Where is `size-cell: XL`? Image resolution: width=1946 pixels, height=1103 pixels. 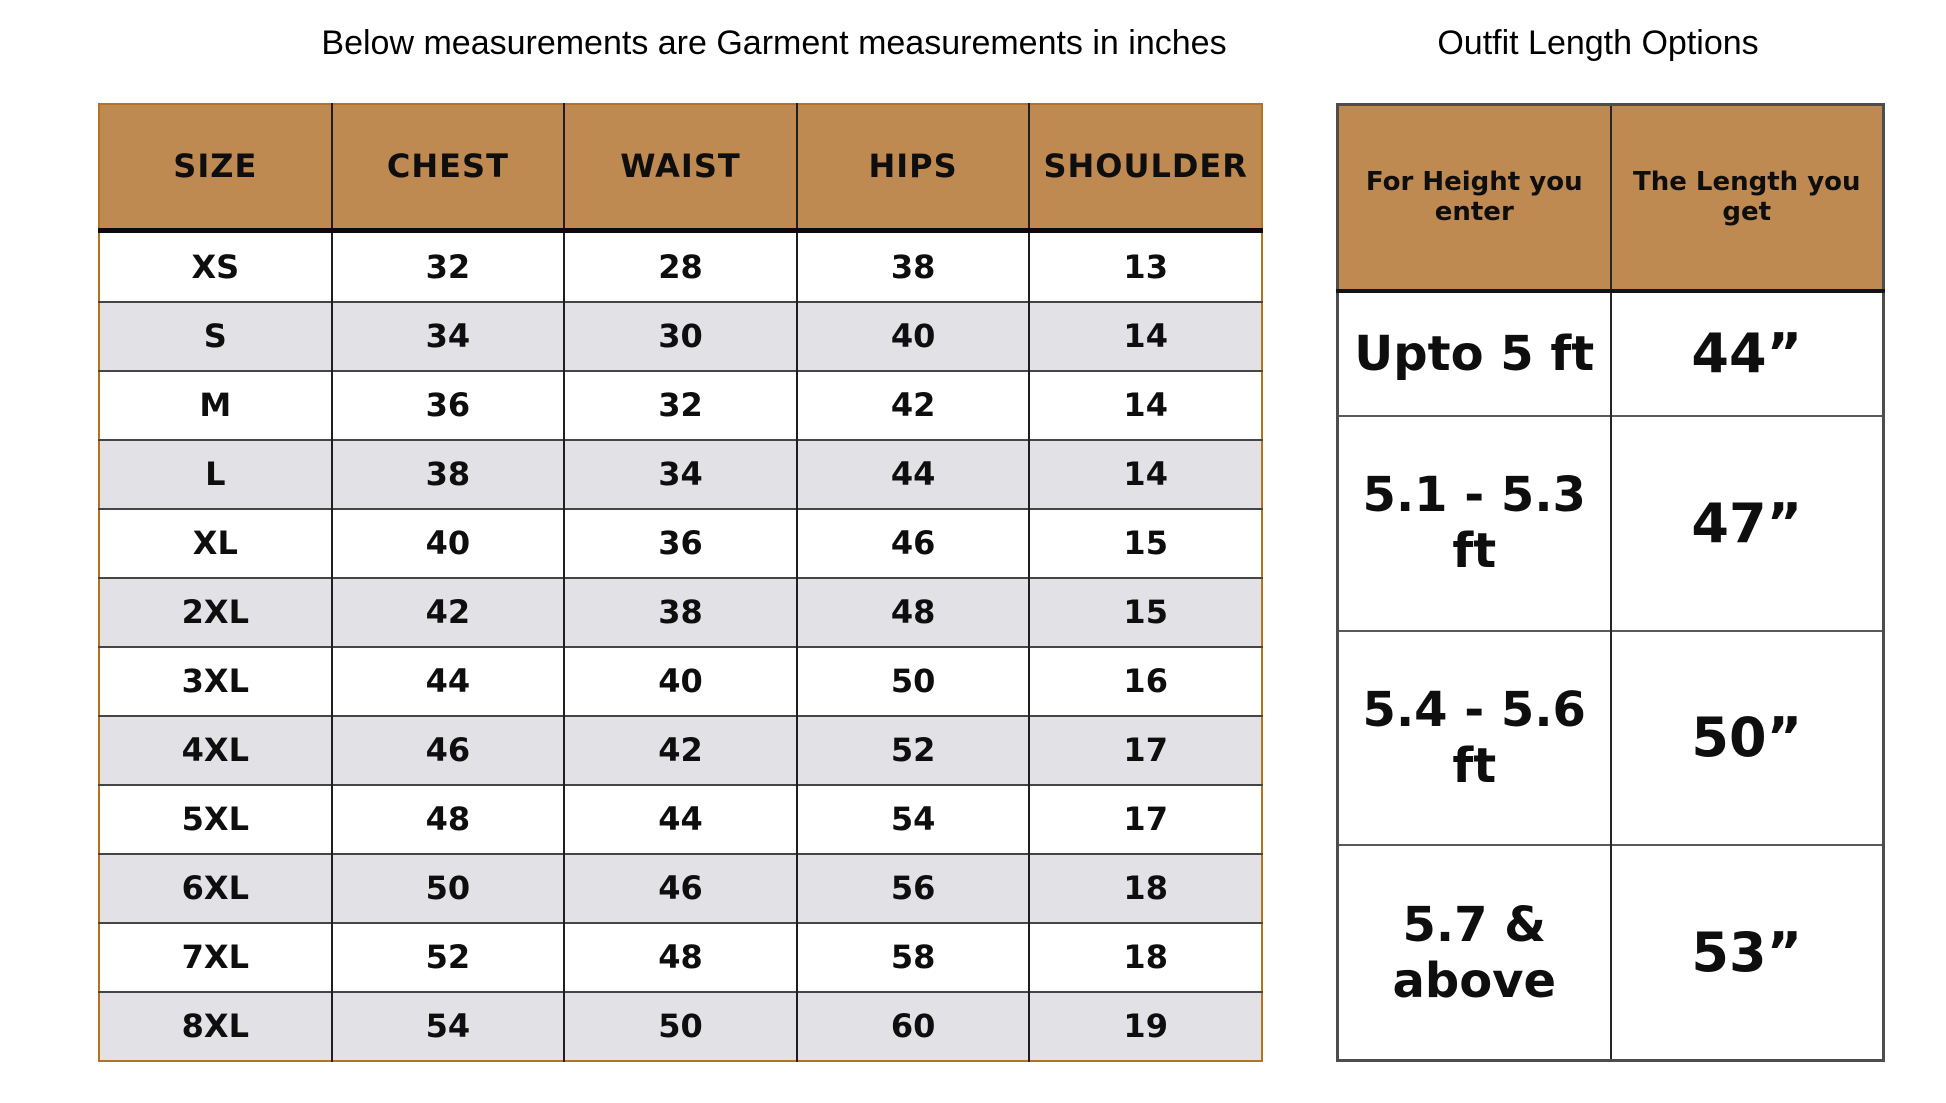 size-cell: XL is located at coordinates (215, 542).